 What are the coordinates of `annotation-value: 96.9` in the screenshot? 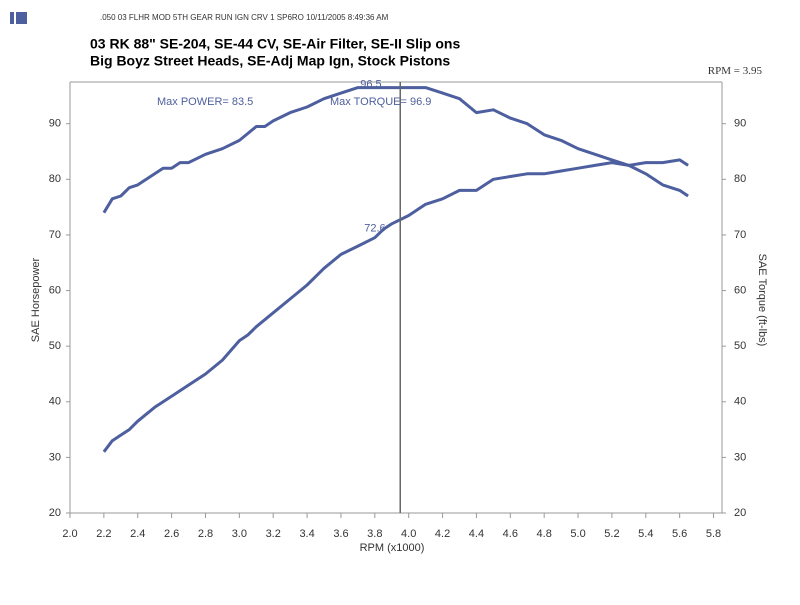 It's located at (420, 102).